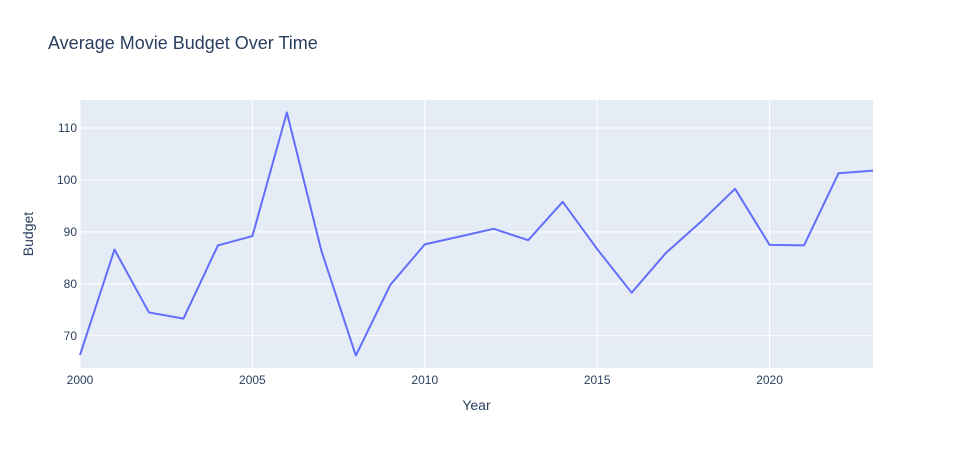  Describe the element at coordinates (252, 380) in the screenshot. I see `x-tick-label: 2005` at that location.